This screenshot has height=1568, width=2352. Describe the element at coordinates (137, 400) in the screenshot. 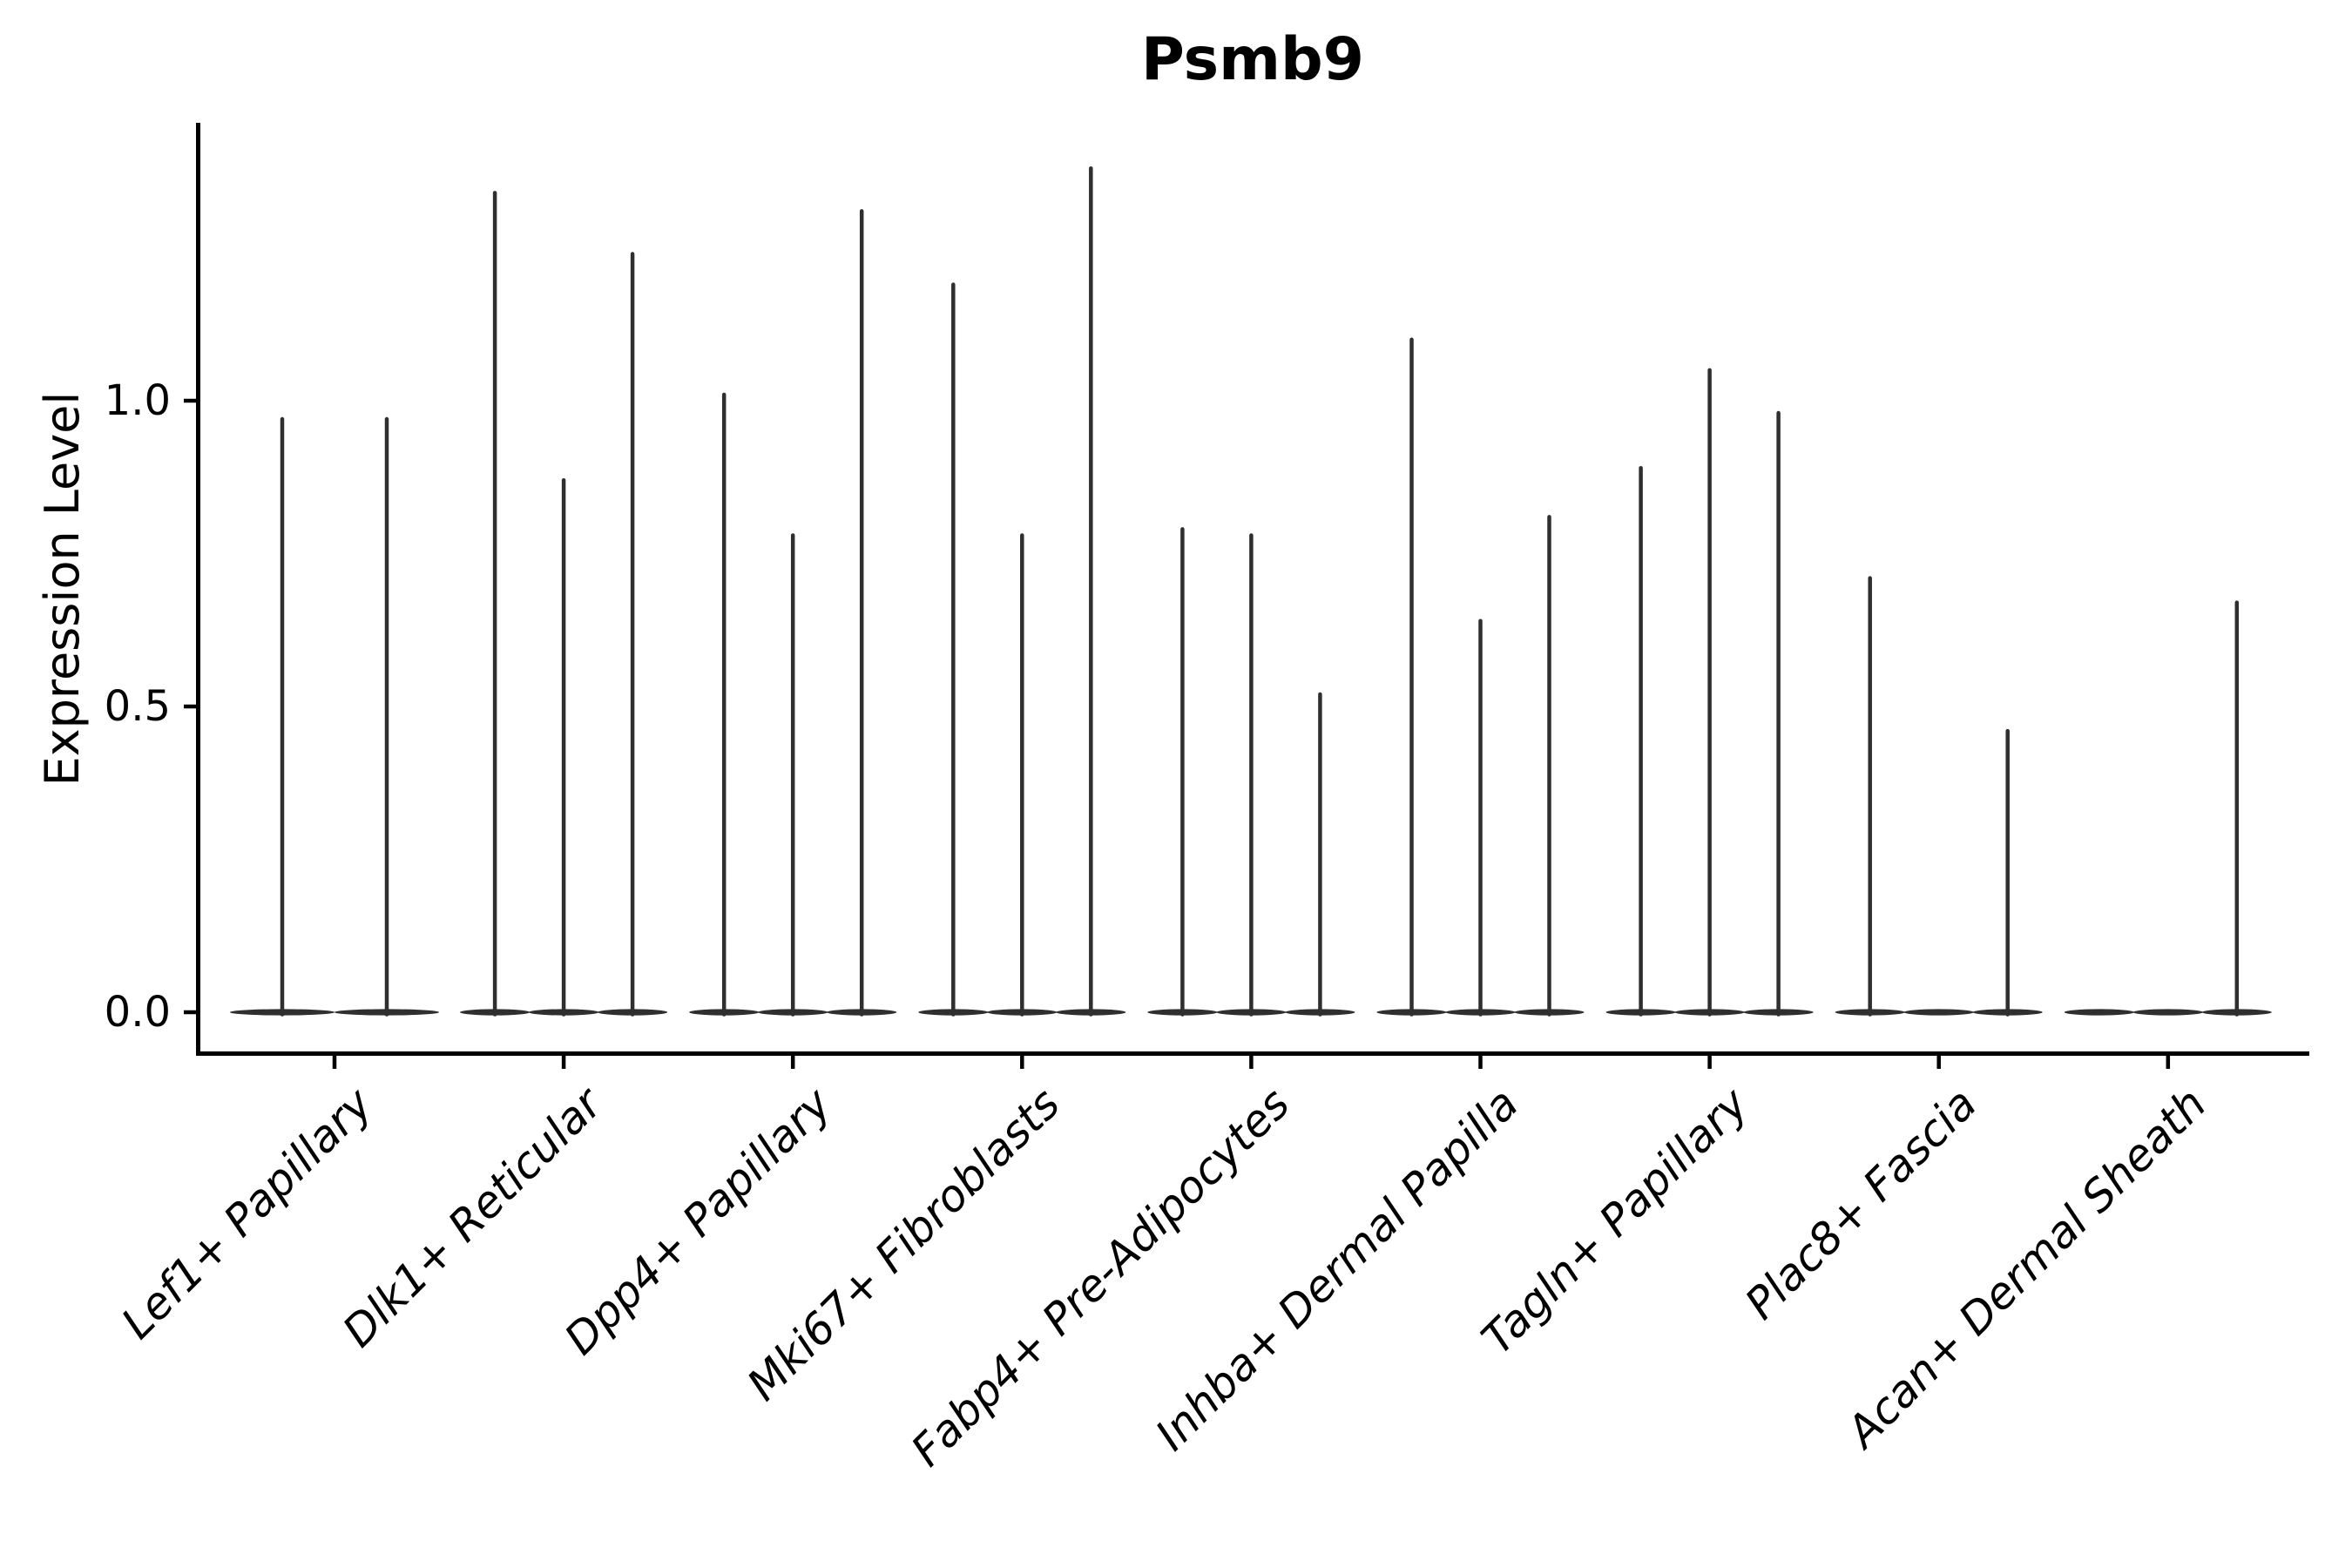

I see `y-tick-label: 1.0` at that location.